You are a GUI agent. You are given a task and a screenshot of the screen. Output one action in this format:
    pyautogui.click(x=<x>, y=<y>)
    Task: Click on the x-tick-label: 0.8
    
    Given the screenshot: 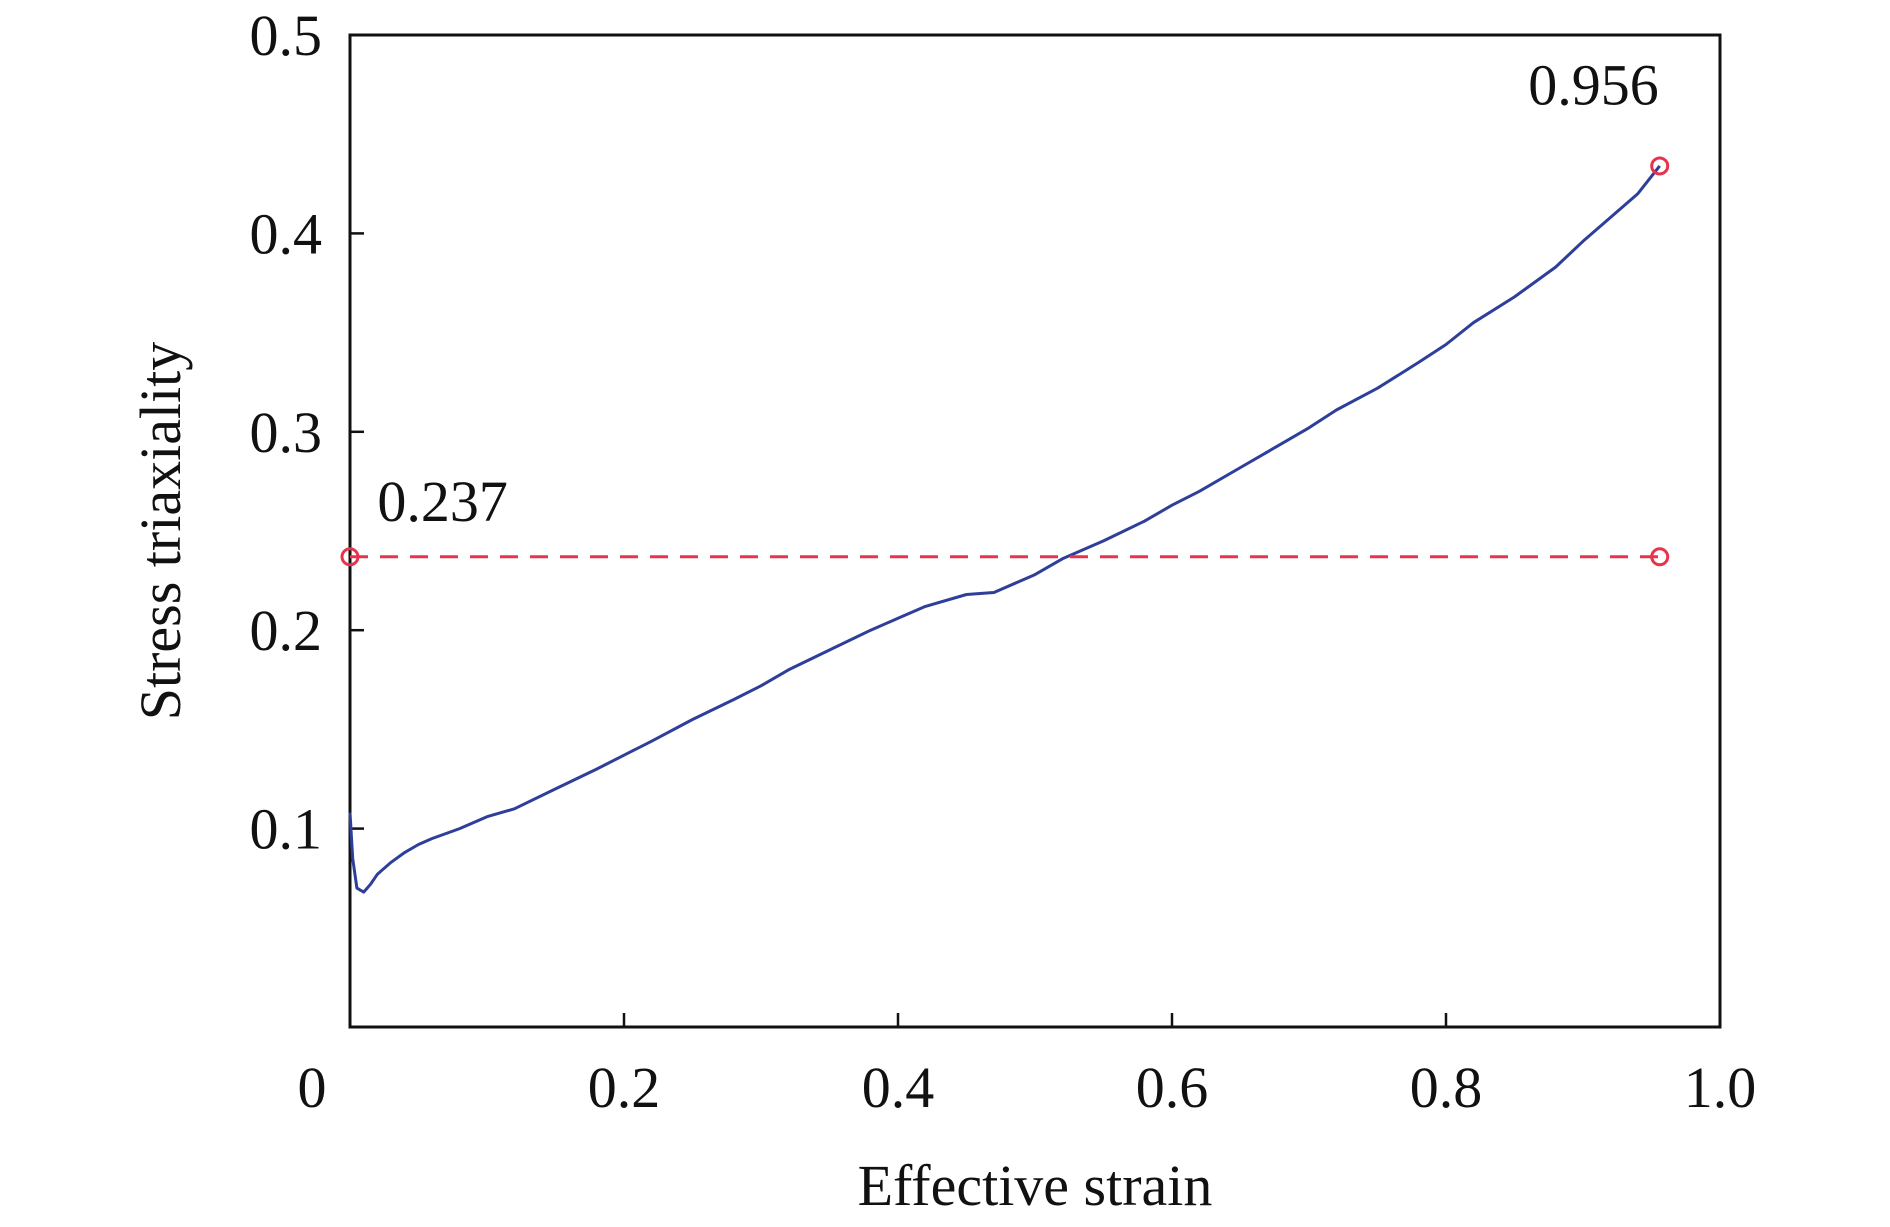 What is the action you would take?
    pyautogui.click(x=1446, y=1087)
    